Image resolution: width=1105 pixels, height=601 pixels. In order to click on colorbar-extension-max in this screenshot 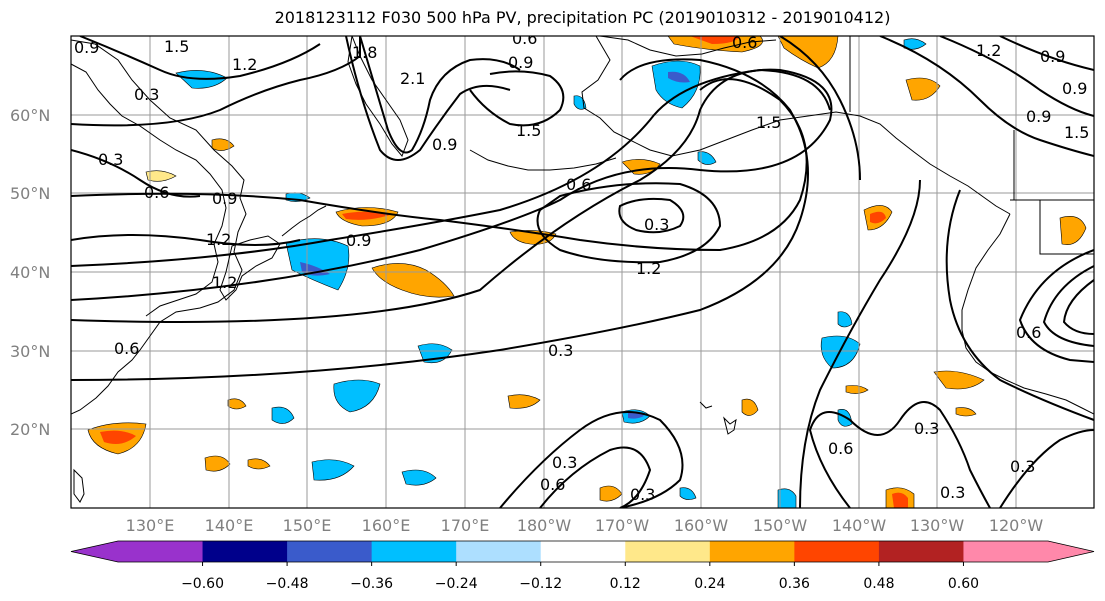, I will do `click(1071, 551)`.